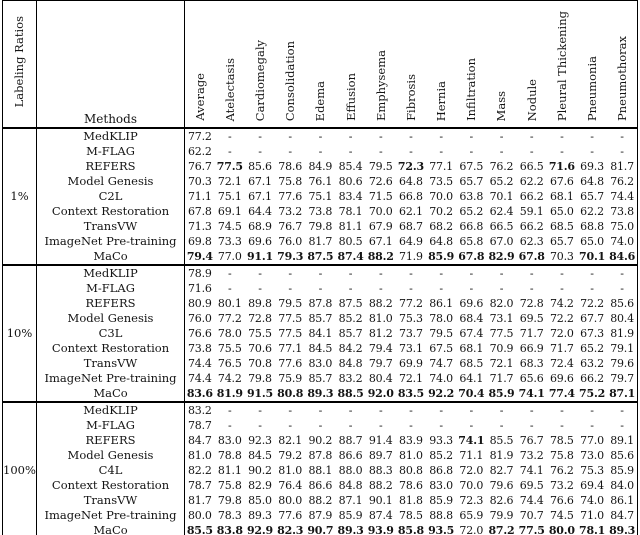 The width and height of the screenshot is (640, 535). I want to click on result-value: 70.8, so click(260, 363).